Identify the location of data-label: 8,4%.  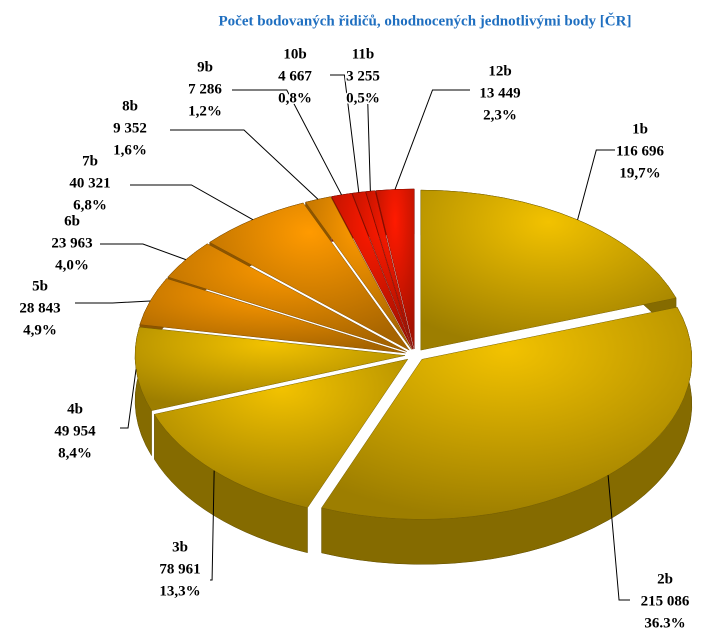
(75, 453).